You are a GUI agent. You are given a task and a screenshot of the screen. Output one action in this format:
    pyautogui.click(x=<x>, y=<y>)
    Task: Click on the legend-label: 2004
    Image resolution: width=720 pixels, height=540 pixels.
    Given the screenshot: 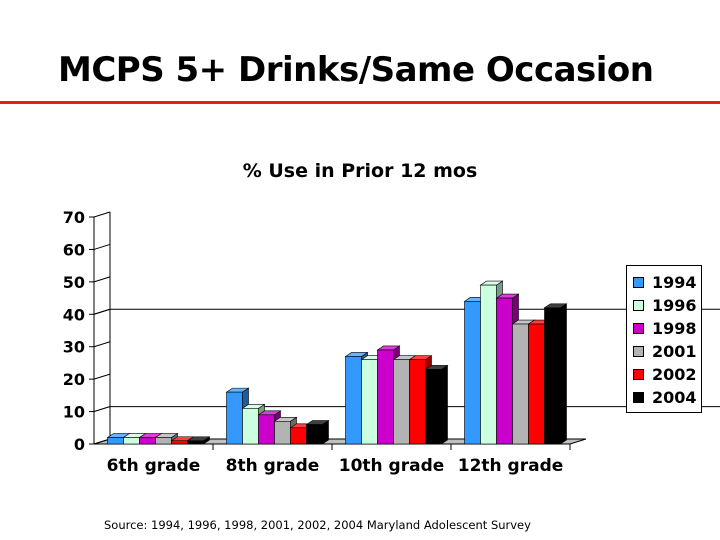 What is the action you would take?
    pyautogui.click(x=674, y=397)
    